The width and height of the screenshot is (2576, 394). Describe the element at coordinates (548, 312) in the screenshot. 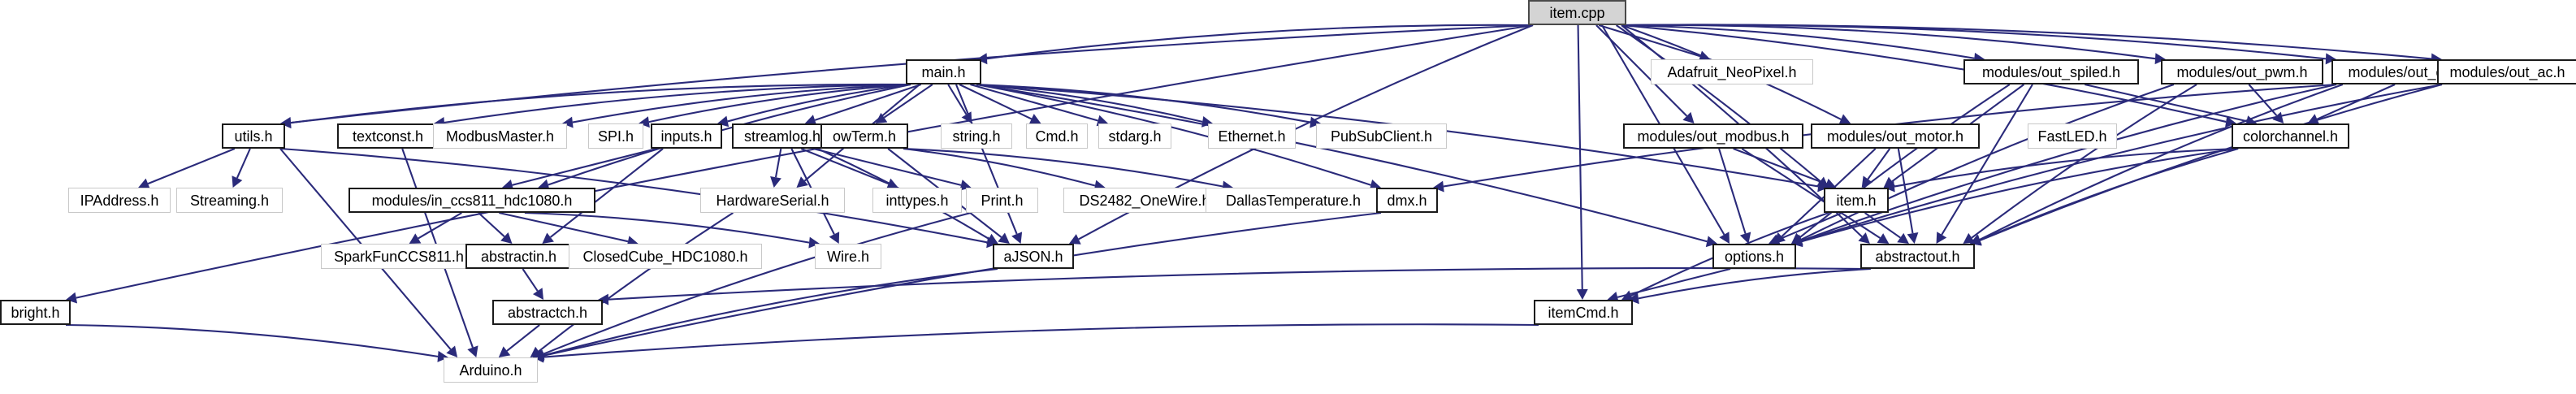

I see `graph-node-abstractch: abstractch.h` at that location.